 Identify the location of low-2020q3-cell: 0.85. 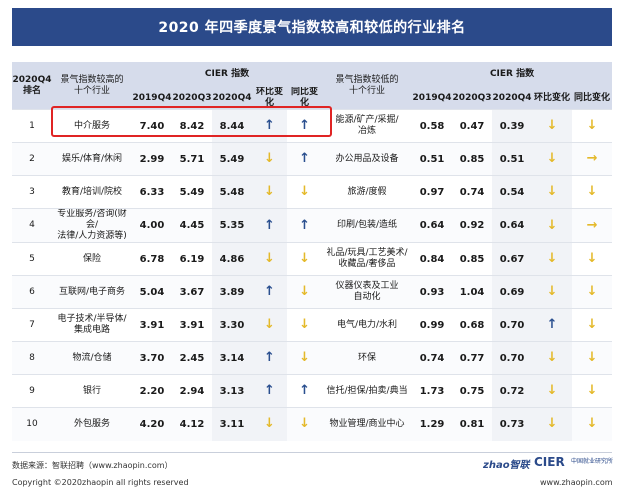
(472, 159).